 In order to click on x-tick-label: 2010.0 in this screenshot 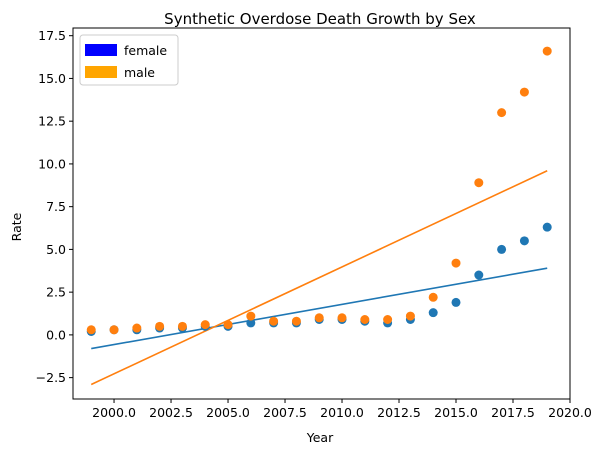, I will do `click(342, 412)`.